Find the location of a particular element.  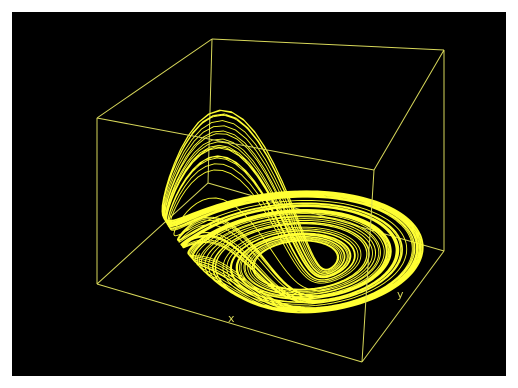

box-edge-dc is located at coordinates (328, 44).